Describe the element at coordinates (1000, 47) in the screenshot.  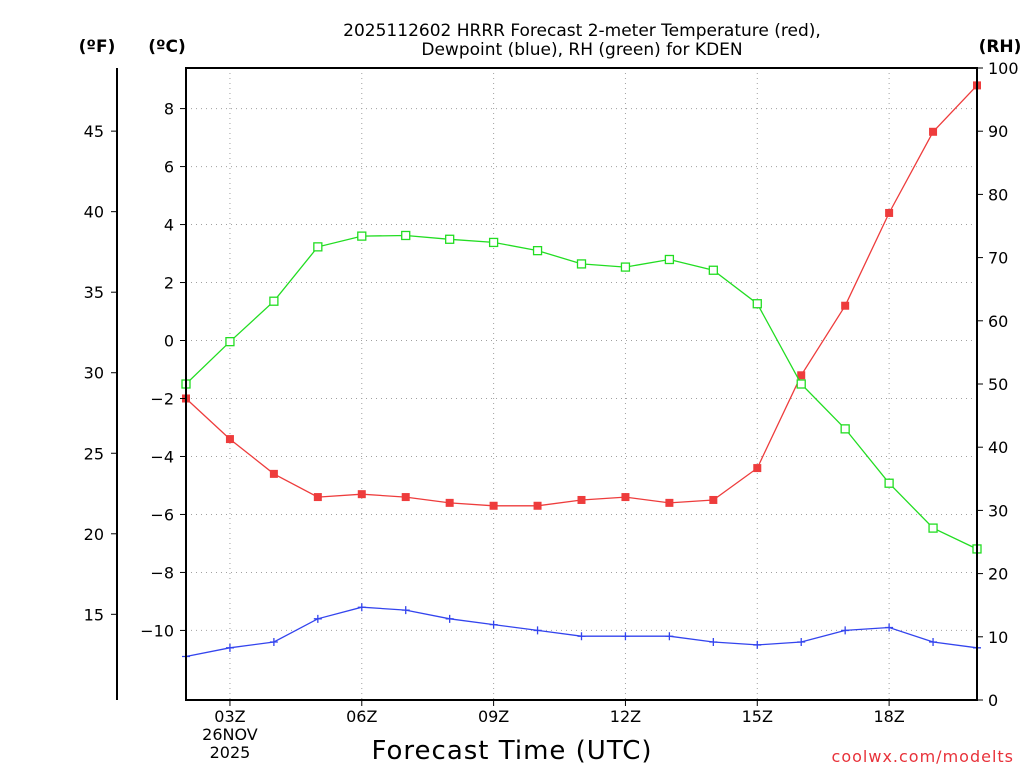
I see `rh-unit-label: (RH)` at that location.